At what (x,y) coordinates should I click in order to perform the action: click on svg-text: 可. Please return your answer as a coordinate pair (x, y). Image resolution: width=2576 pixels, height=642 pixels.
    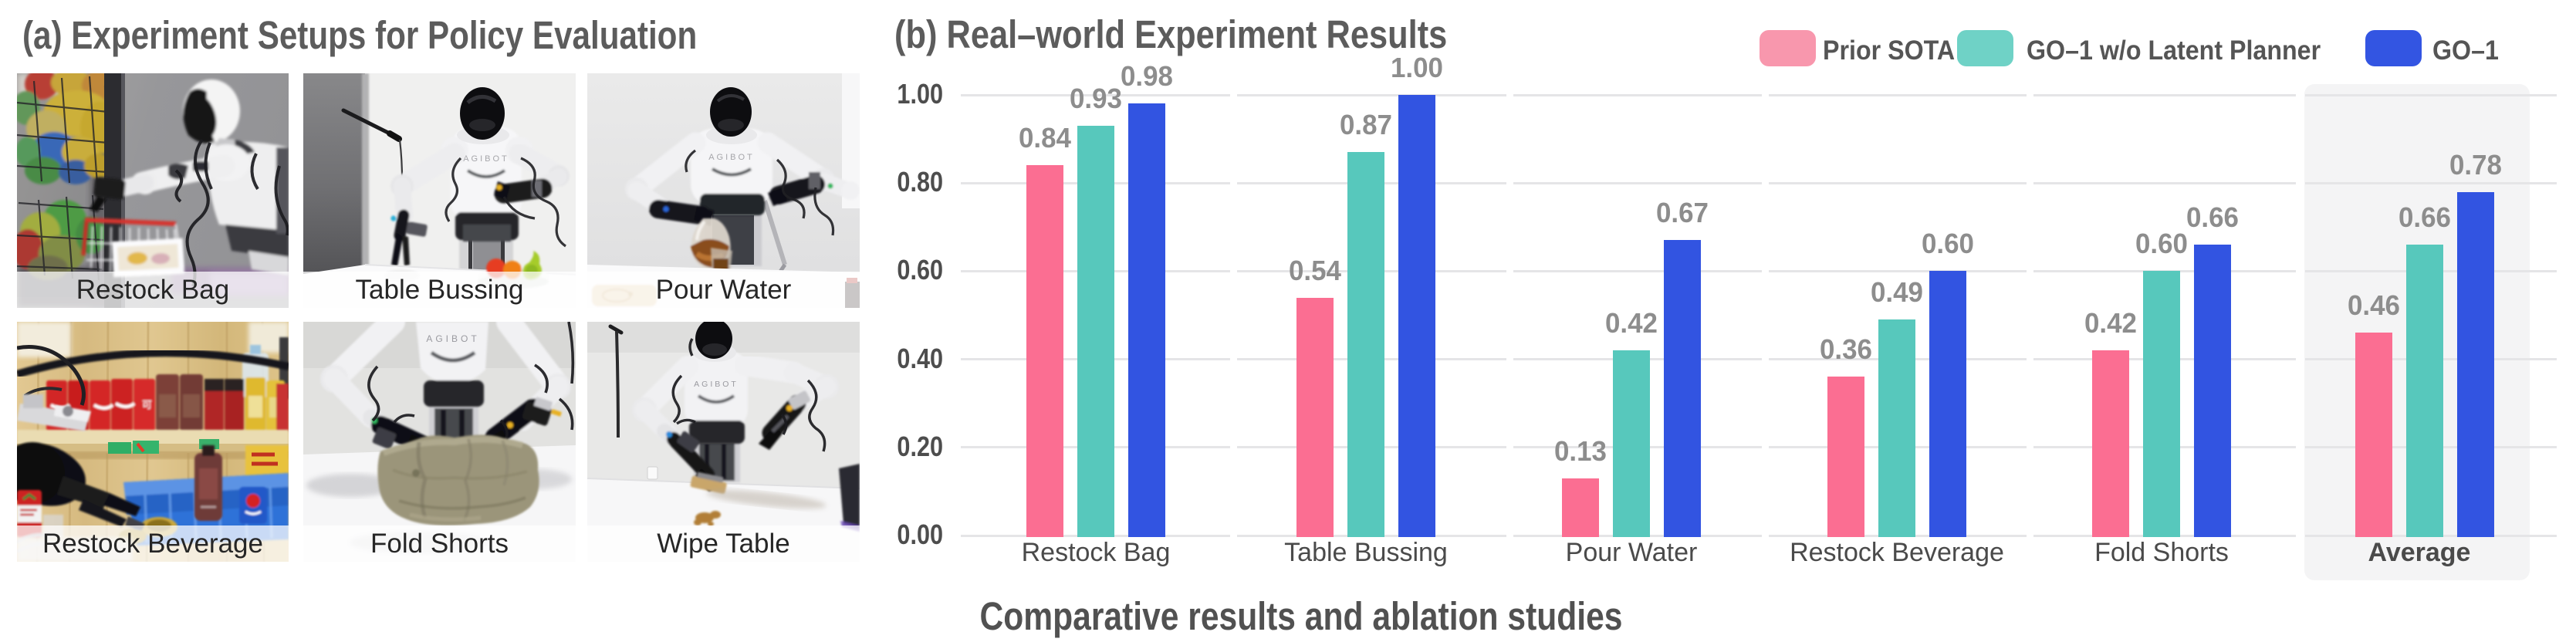
    Looking at the image, I should click on (147, 405).